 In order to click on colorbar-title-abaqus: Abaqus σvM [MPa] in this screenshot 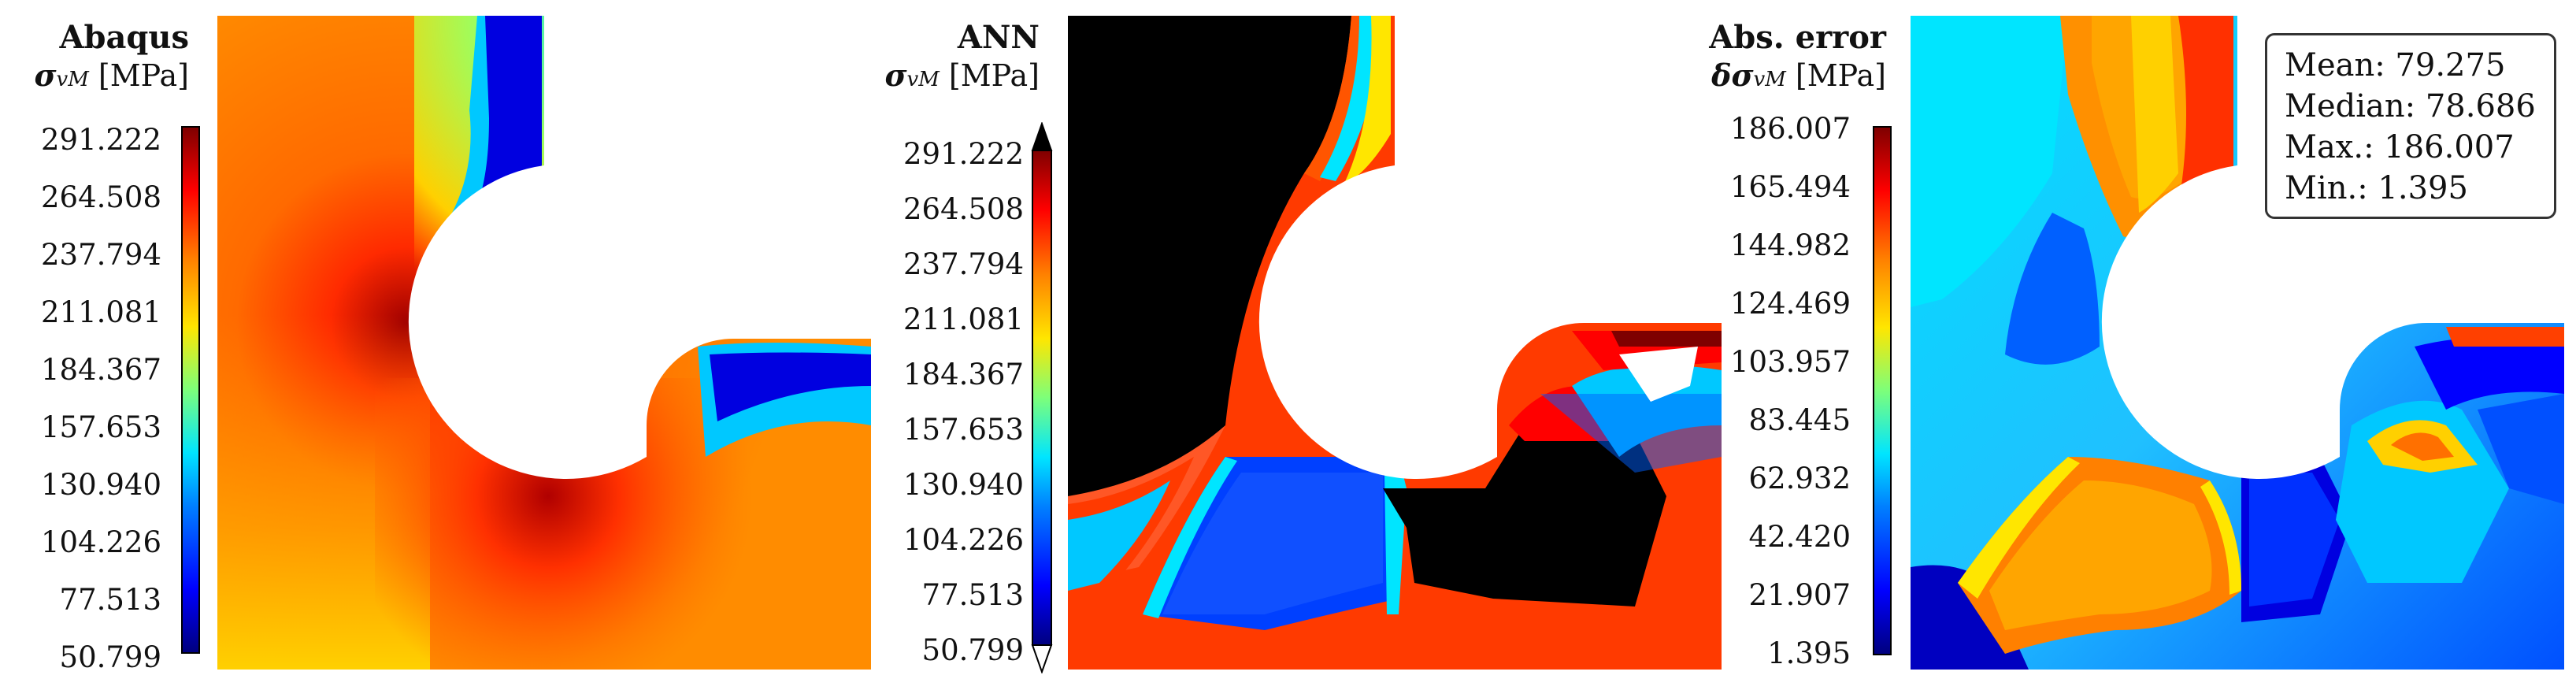, I will do `click(94, 58)`.